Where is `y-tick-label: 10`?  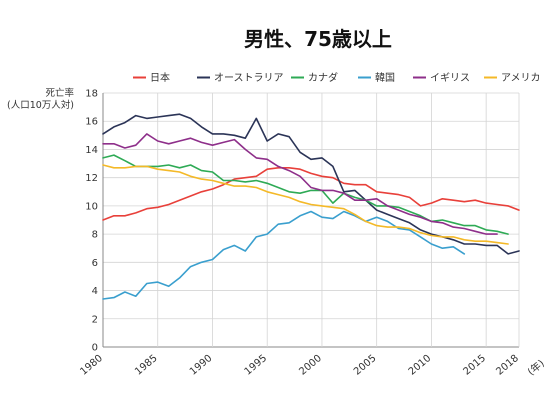 y-tick-label: 10 is located at coordinates (91, 206).